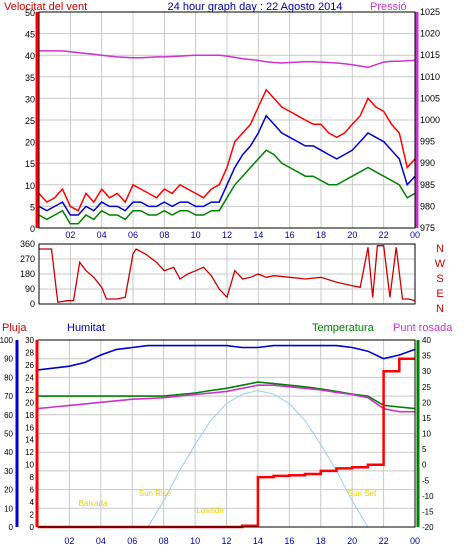  Describe the element at coordinates (428, 496) in the screenshot. I see `temperature-tick-label: -10` at that location.